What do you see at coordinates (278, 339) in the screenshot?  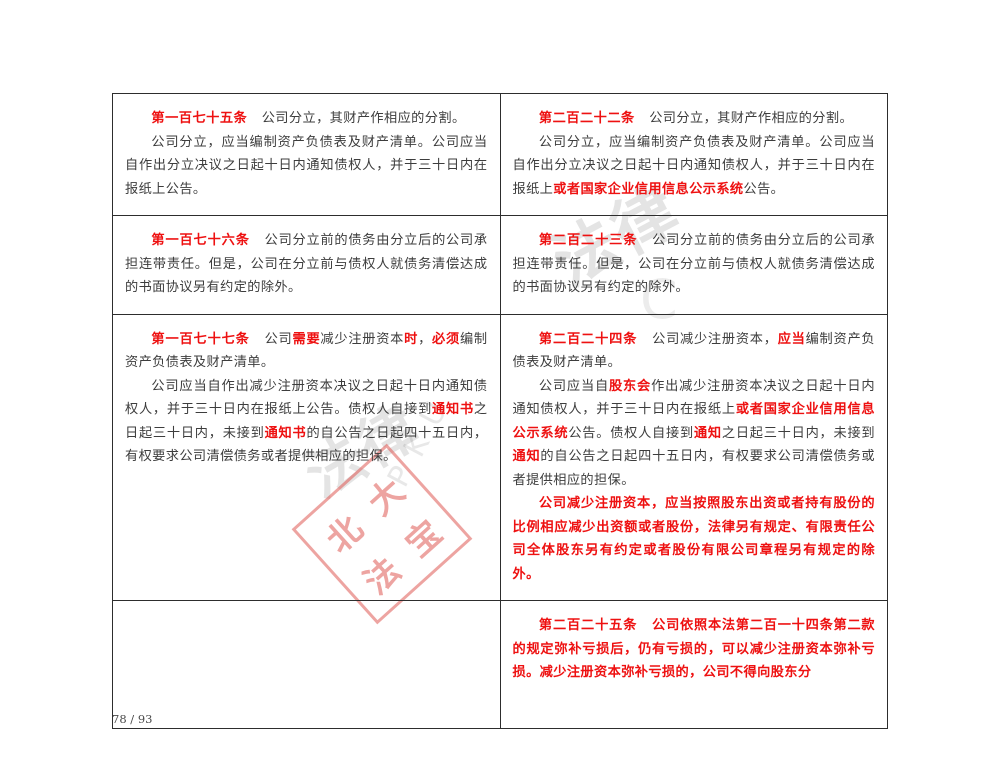 I see `plain-text-run: 公司` at bounding box center [278, 339].